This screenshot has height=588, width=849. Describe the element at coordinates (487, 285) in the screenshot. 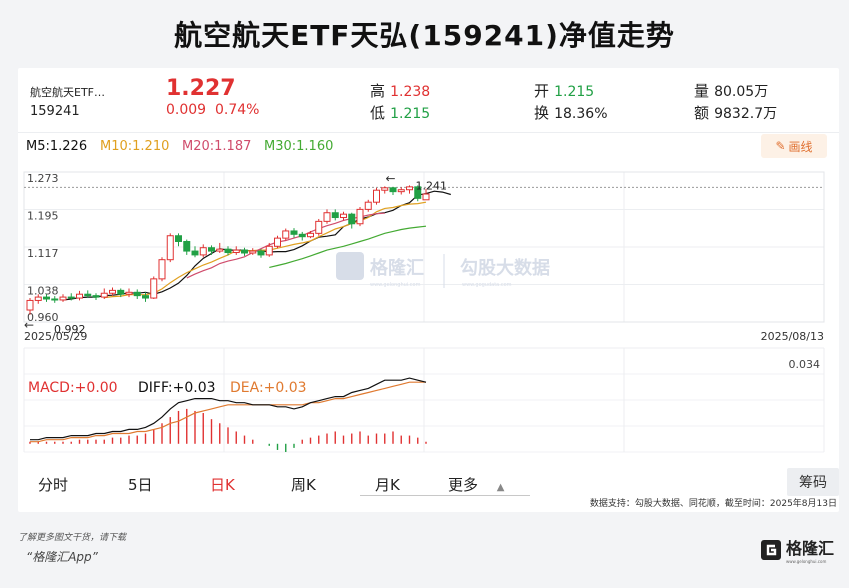

I see `watermark-right-url: www.gogudata.com` at that location.